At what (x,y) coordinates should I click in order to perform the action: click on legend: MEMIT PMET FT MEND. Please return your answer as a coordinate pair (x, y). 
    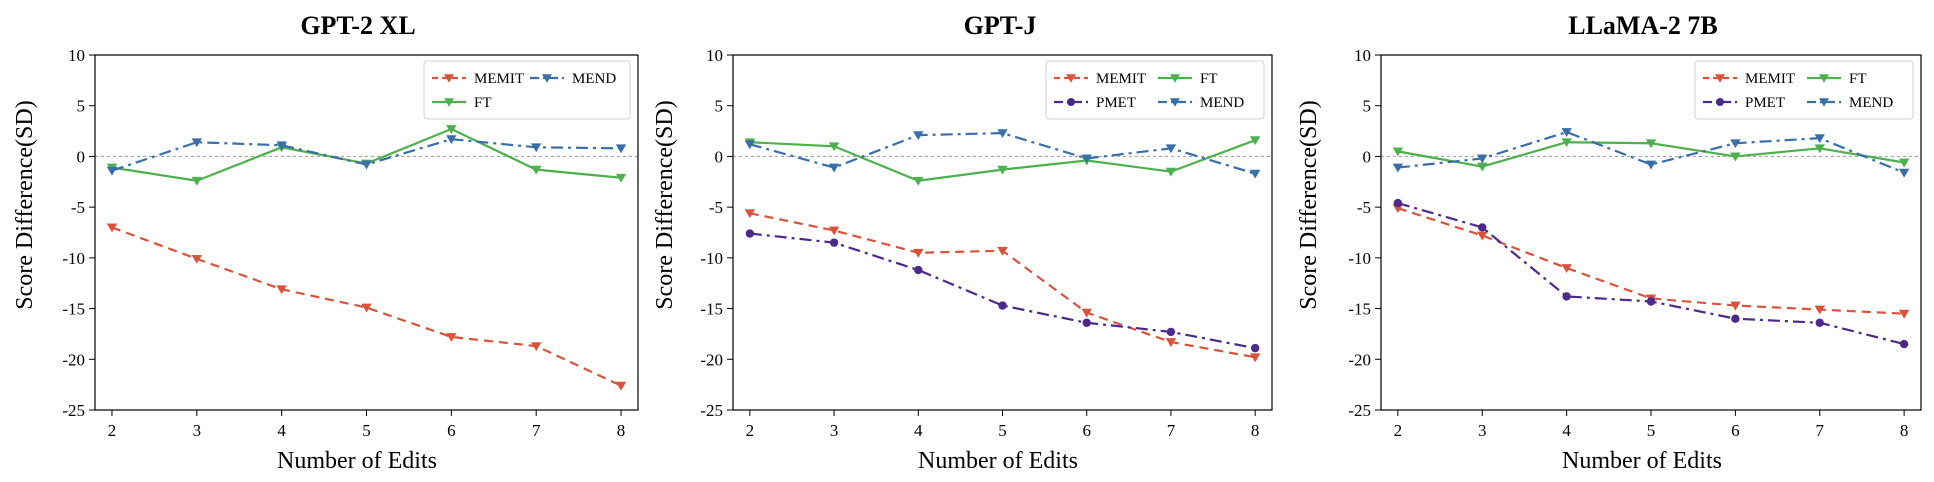
    Looking at the image, I should click on (1804, 90).